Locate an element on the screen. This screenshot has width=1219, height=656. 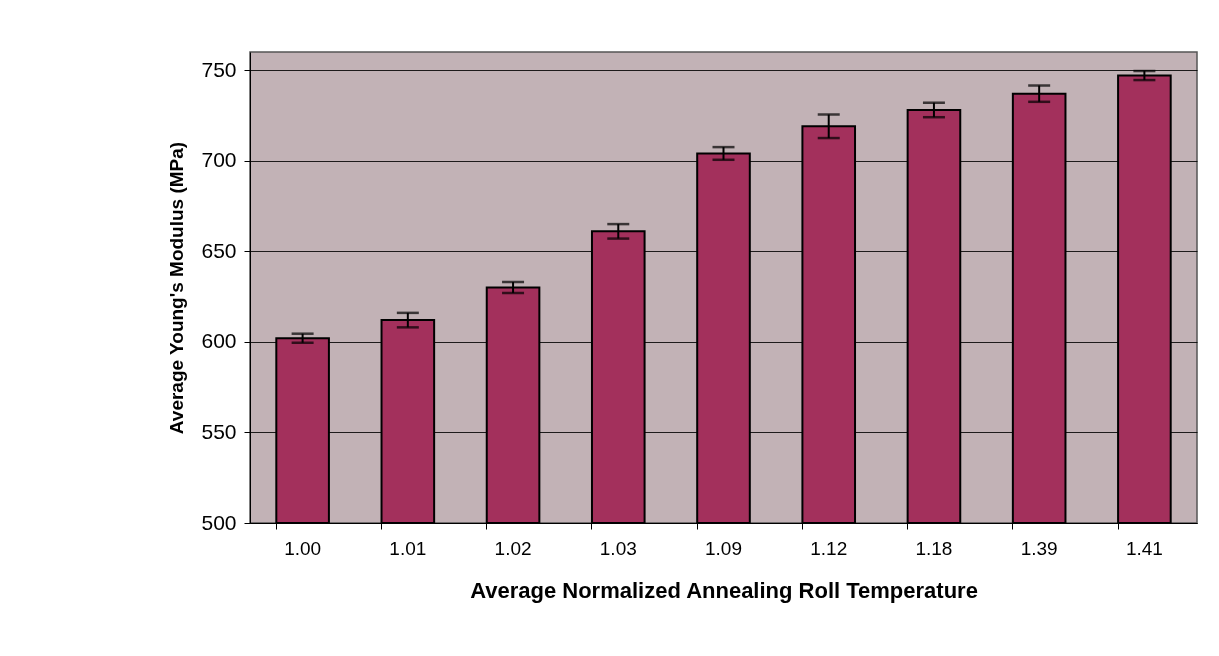
y-tick-label: 700 is located at coordinates (219, 160).